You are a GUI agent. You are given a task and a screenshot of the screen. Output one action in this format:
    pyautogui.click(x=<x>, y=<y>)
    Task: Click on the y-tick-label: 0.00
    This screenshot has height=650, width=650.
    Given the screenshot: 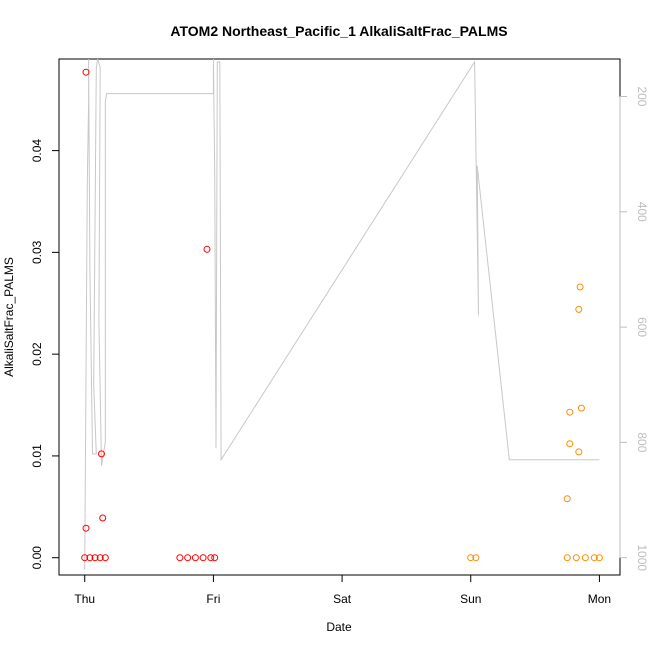 What is the action you would take?
    pyautogui.click(x=37, y=558)
    